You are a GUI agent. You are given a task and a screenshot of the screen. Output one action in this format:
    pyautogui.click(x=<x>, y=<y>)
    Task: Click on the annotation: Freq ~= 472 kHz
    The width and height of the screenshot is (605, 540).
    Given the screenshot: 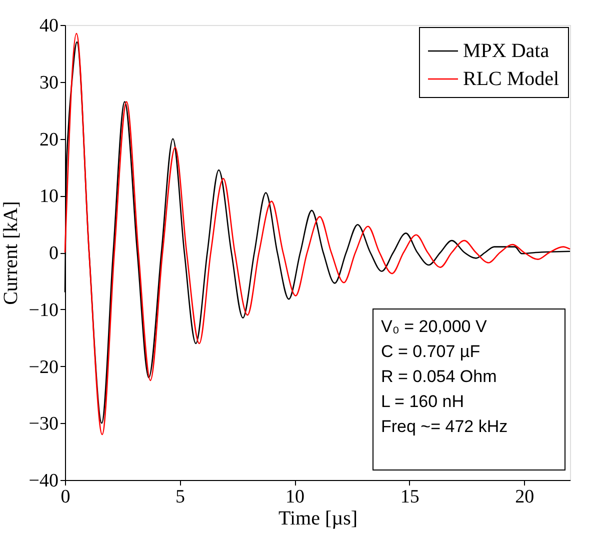 What is the action you would take?
    pyautogui.click(x=444, y=426)
    